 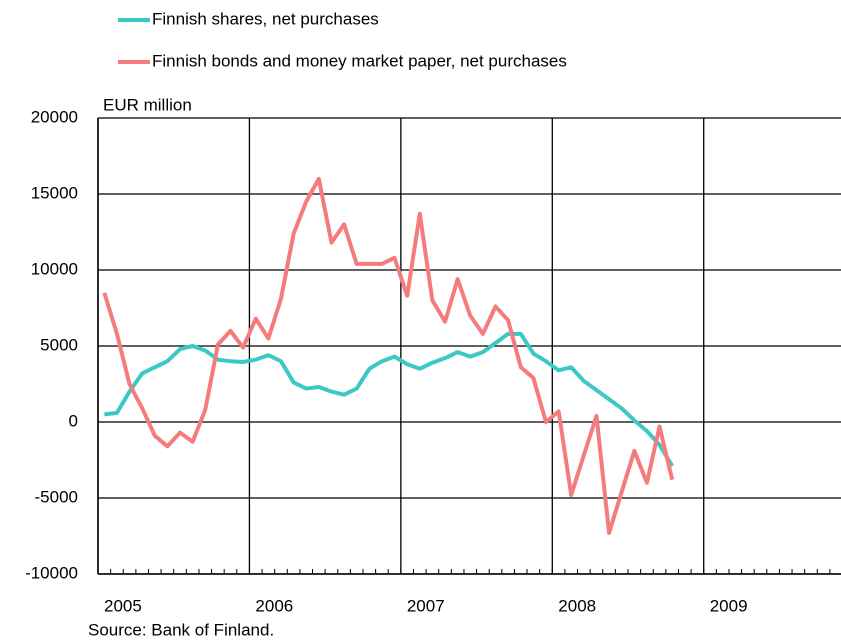 What do you see at coordinates (56, 496) in the screenshot?
I see `y-tick-label: -5000` at bounding box center [56, 496].